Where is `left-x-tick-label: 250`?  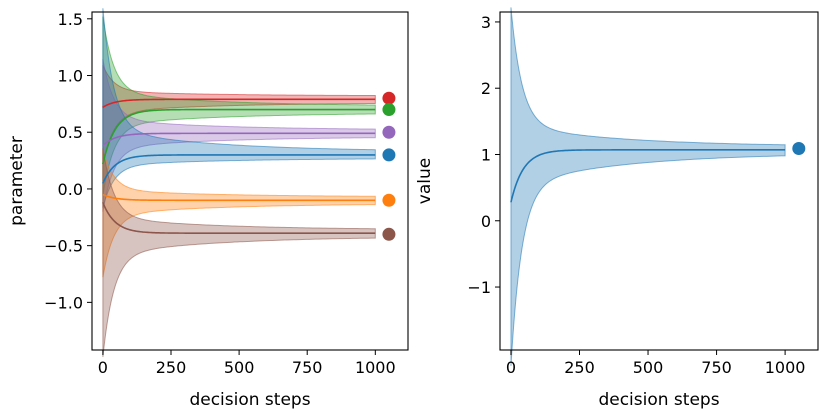 left-x-tick-label: 250 is located at coordinates (171, 367).